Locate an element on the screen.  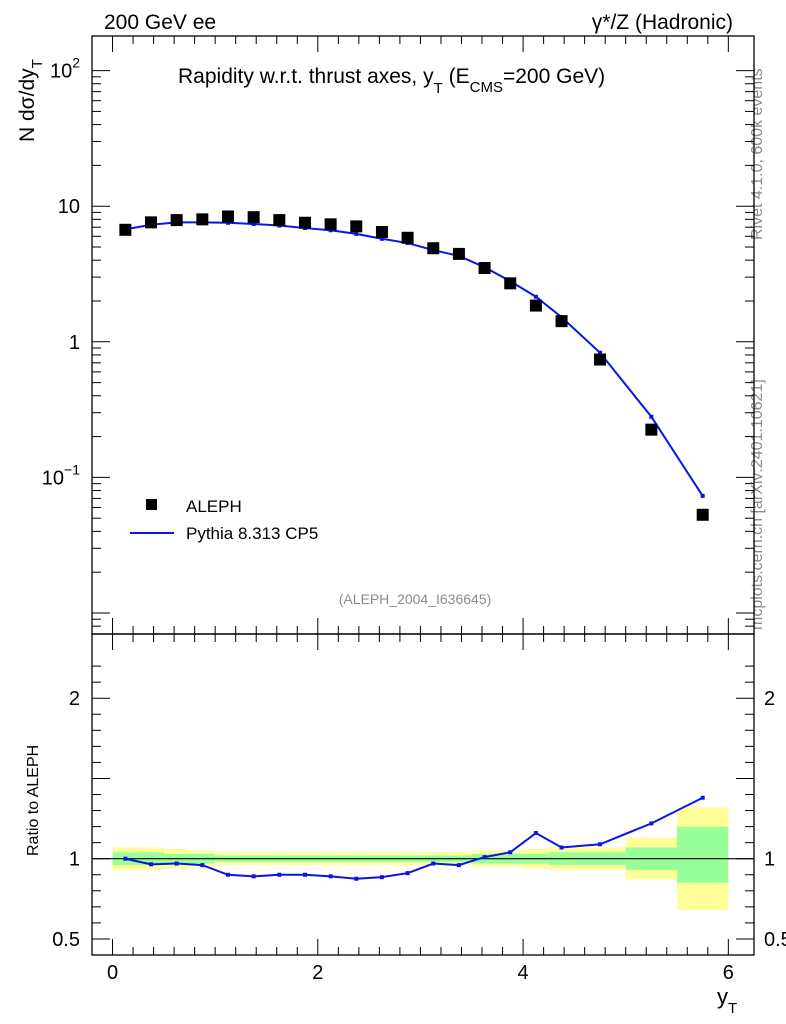
legend: ALEPH Pythia 8.313 CP5 is located at coordinates (224, 520).